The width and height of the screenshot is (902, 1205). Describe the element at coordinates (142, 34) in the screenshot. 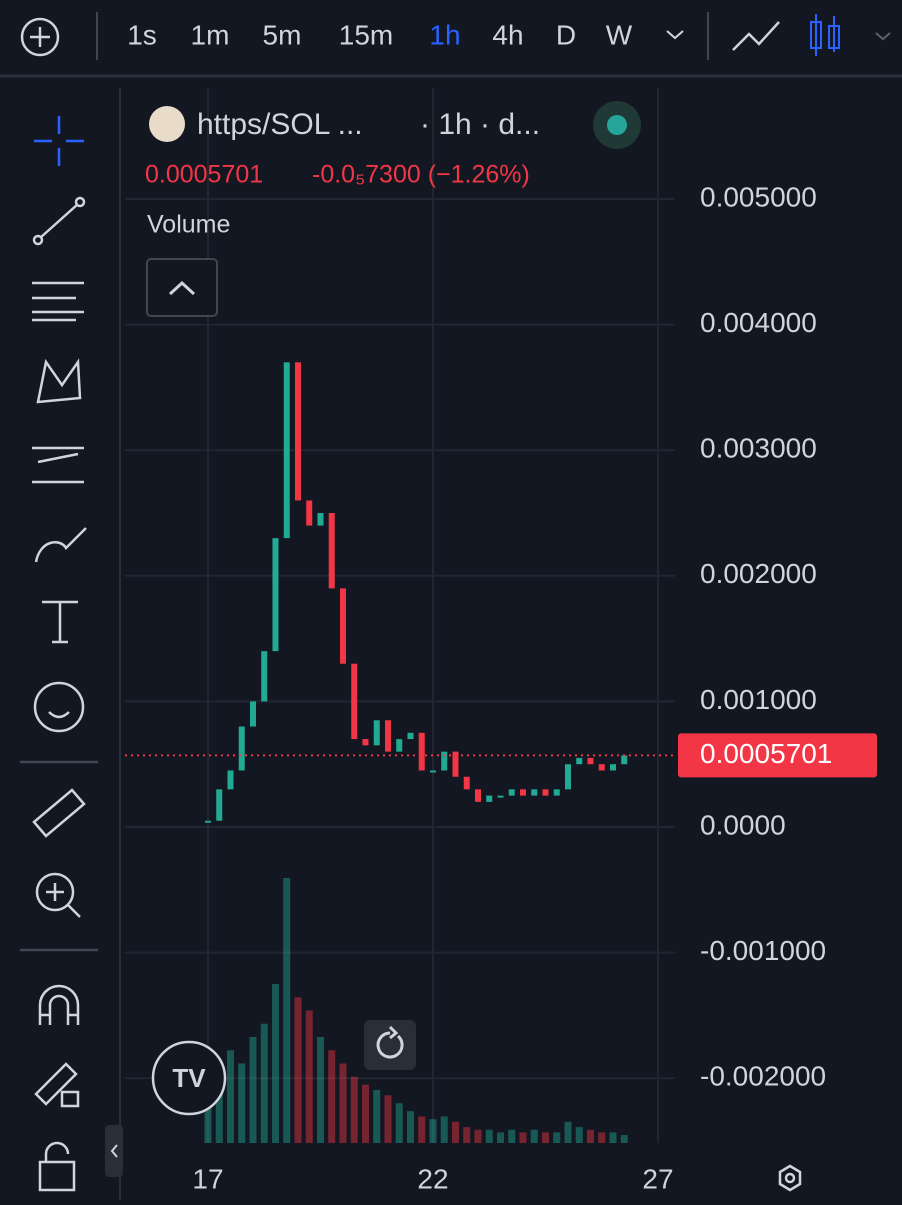

I see `interval-button: 1s` at that location.